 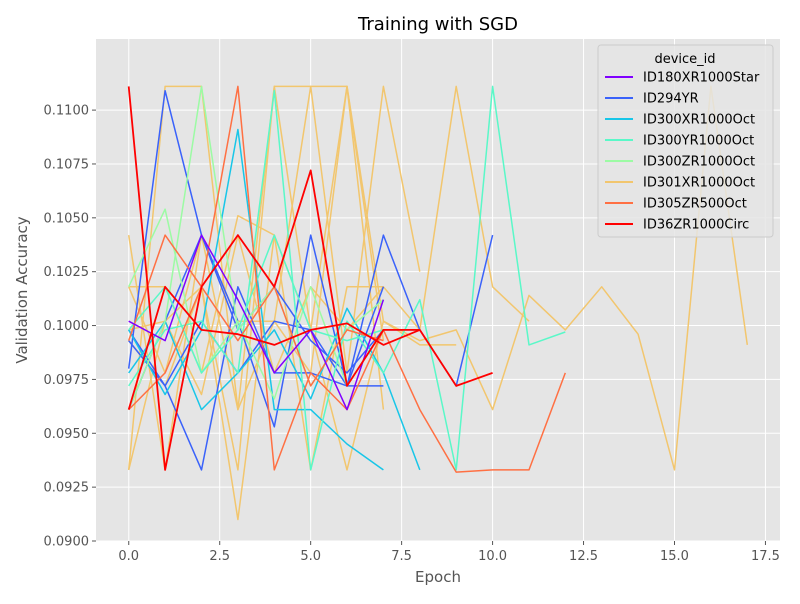 What do you see at coordinates (67, 218) in the screenshot?
I see `y-tick-label: 0.1050` at bounding box center [67, 218].